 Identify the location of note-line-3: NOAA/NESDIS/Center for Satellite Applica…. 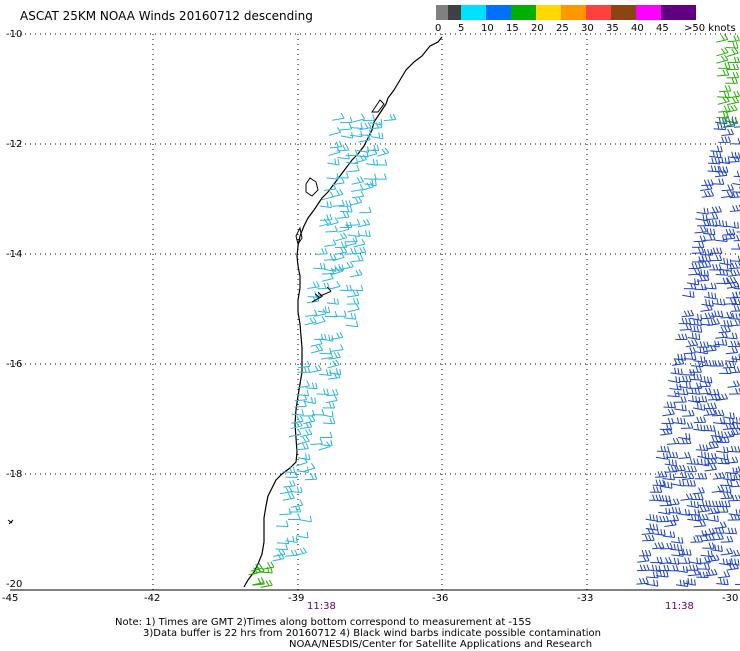
(440, 645).